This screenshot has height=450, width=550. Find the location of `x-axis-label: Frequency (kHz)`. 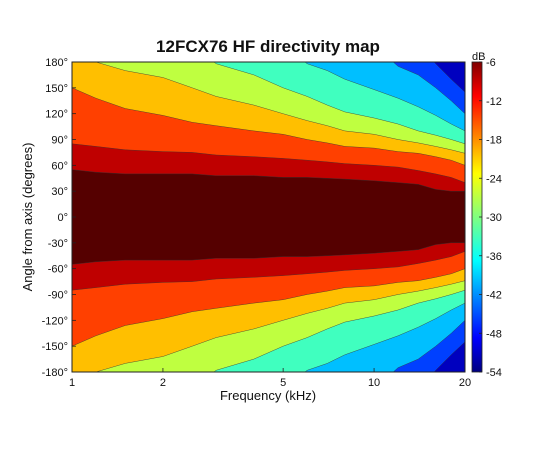

x-axis-label: Frequency (kHz) is located at coordinates (268, 395).